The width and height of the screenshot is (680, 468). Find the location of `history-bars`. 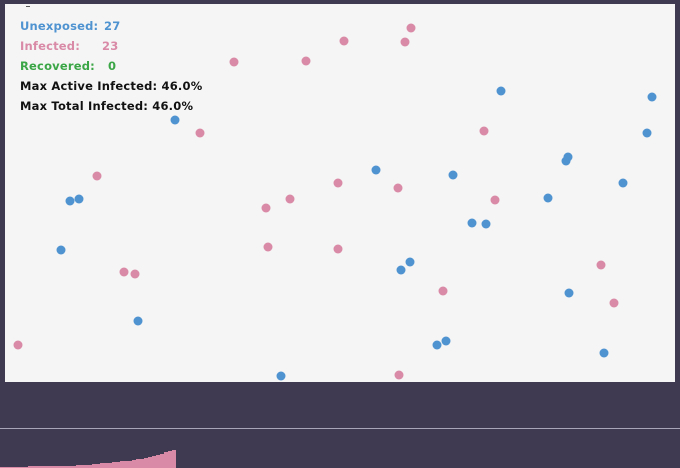

history-bars is located at coordinates (88, 459).